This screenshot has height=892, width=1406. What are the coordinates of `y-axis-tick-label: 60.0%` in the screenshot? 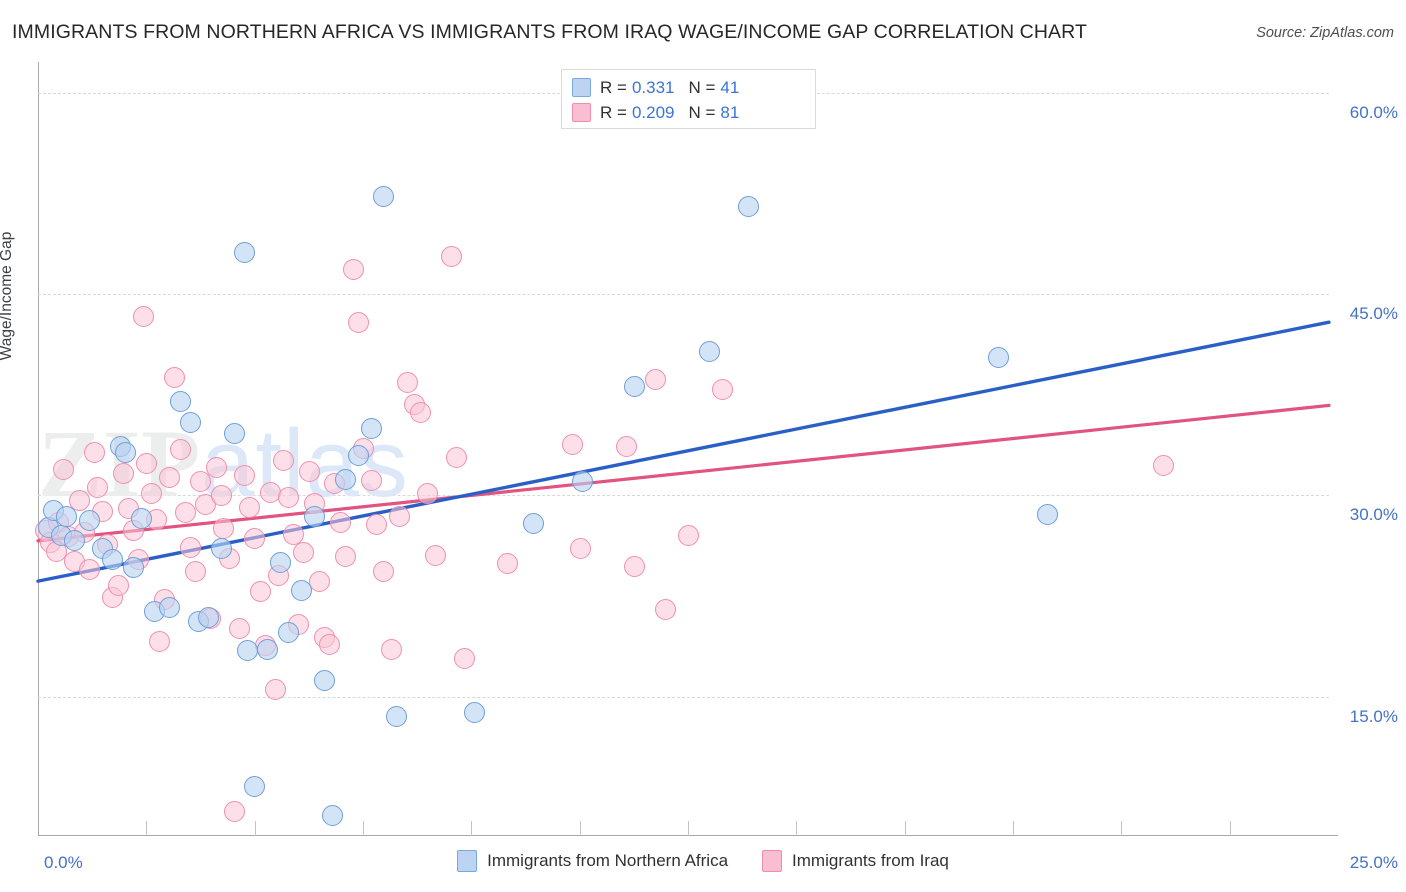 It's located at (1373, 112).